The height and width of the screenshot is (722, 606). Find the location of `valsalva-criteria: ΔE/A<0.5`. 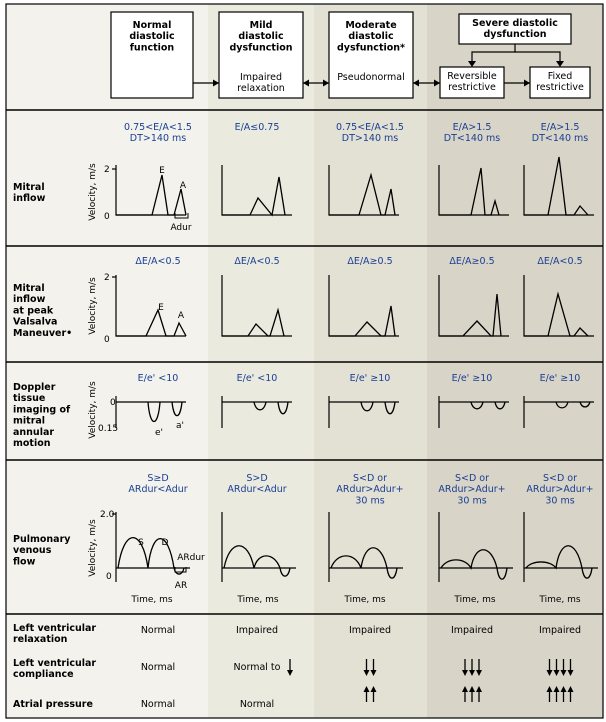

valsalva-criteria: ΔE/A<0.5 is located at coordinates (157, 261).